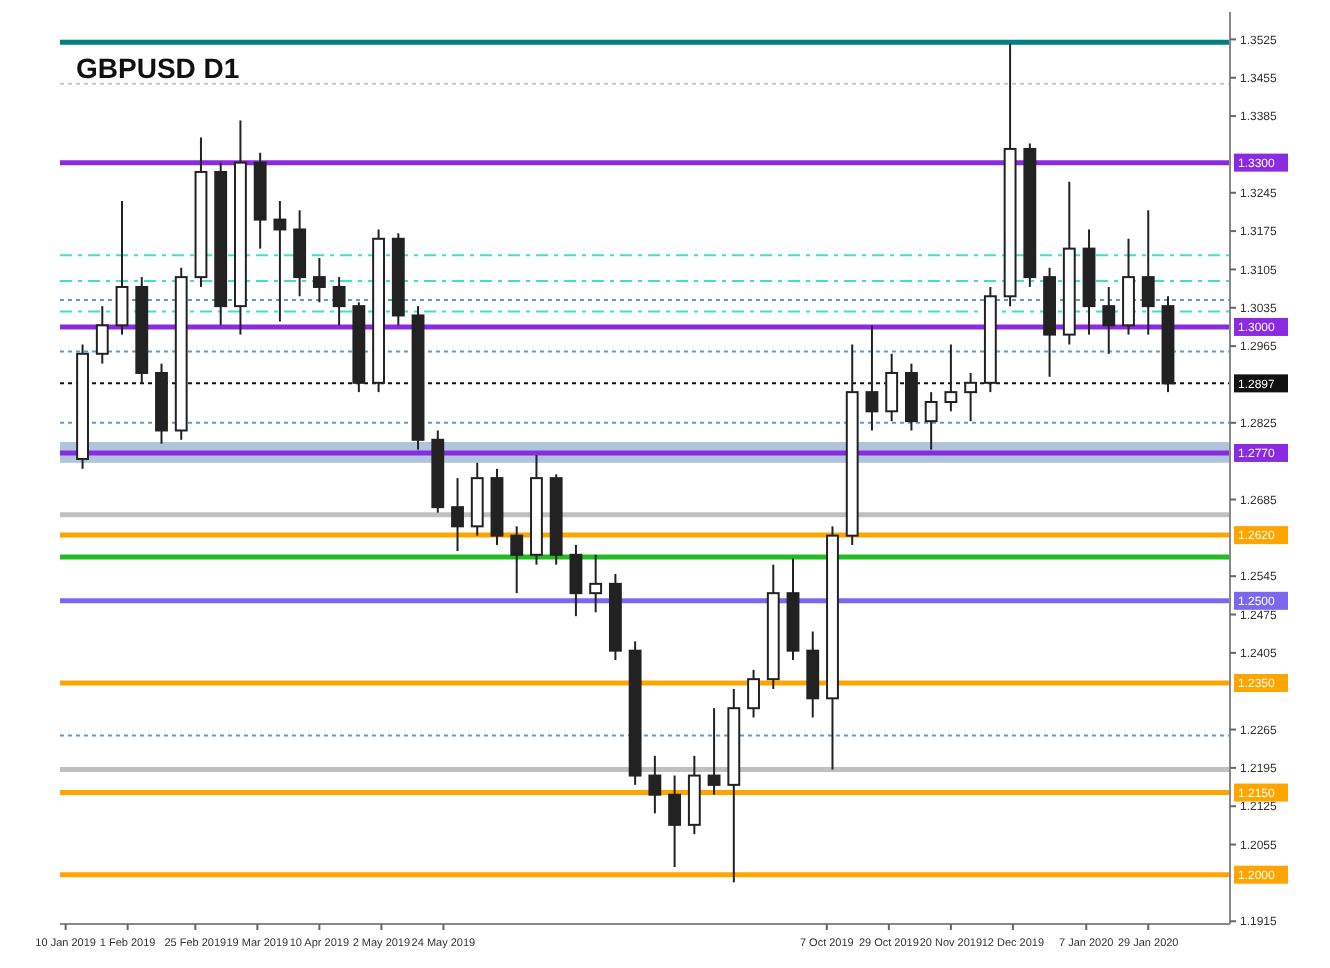 The image size is (1330, 968). I want to click on text: GBPUSD D1, so click(158, 68).